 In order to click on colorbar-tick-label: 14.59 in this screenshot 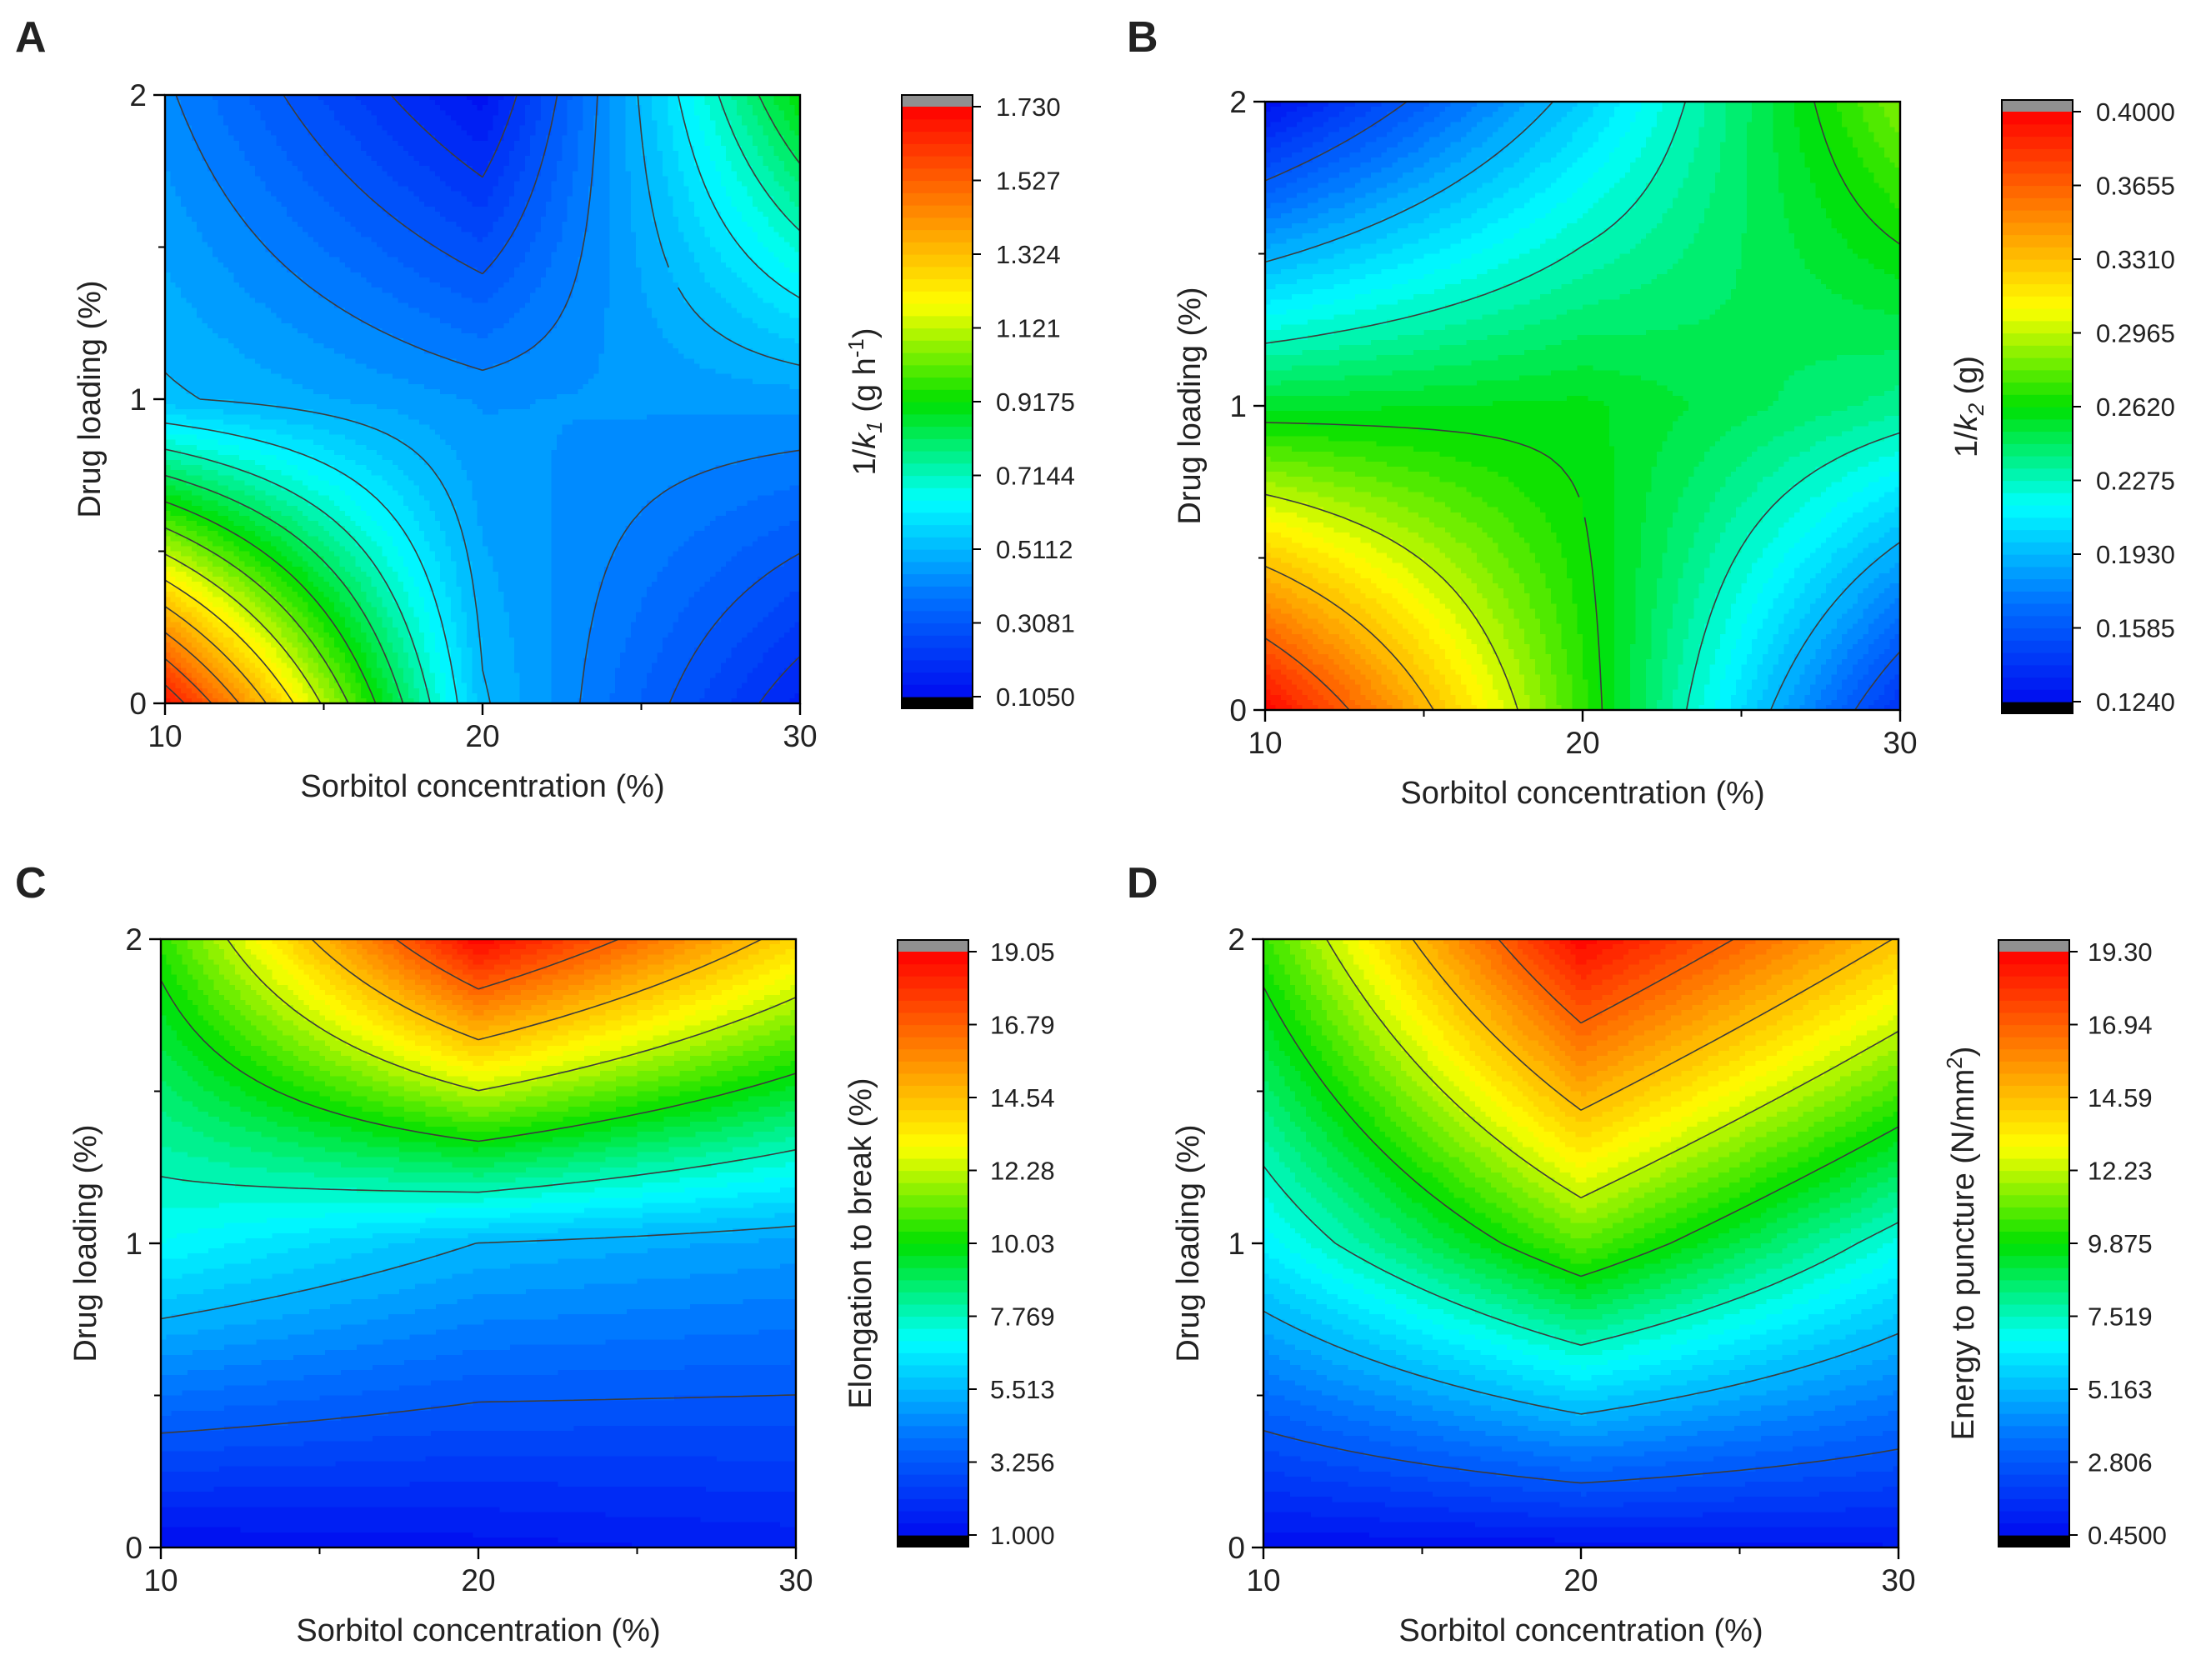, I will do `click(2120, 1097)`.